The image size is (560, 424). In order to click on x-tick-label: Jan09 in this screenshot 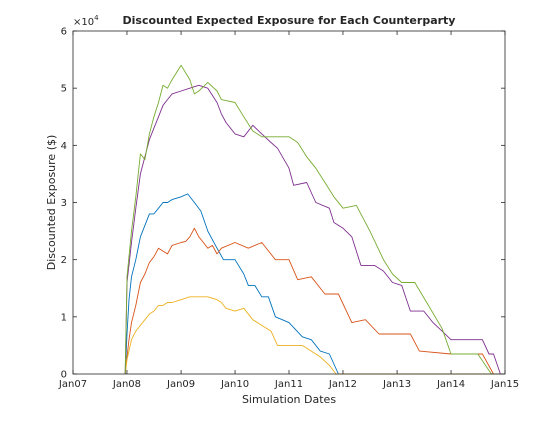, I will do `click(180, 384)`.